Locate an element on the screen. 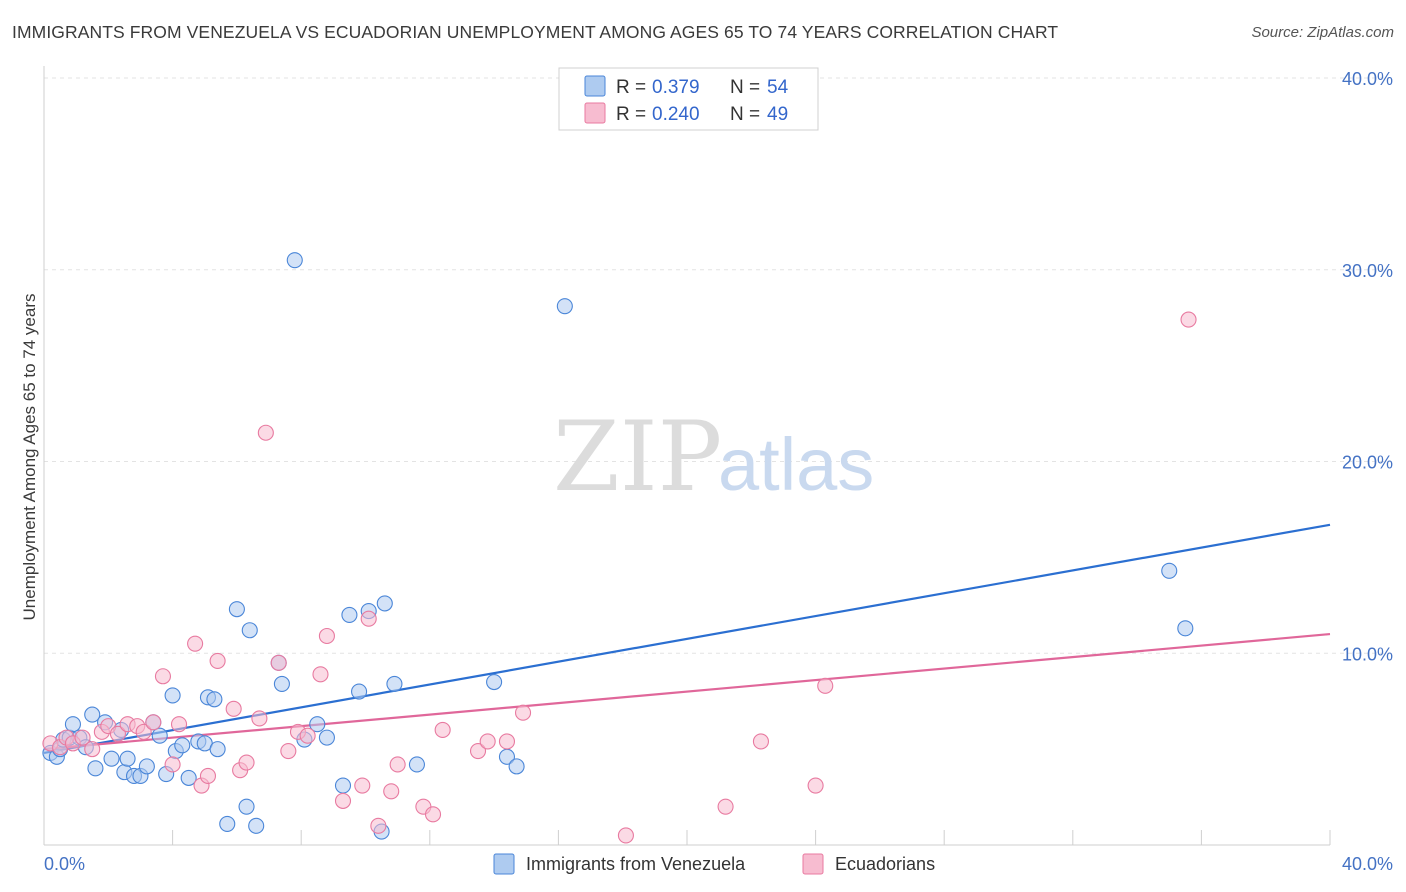 The width and height of the screenshot is (1406, 892). trend-line-ecuadorians is located at coordinates (687, 691).